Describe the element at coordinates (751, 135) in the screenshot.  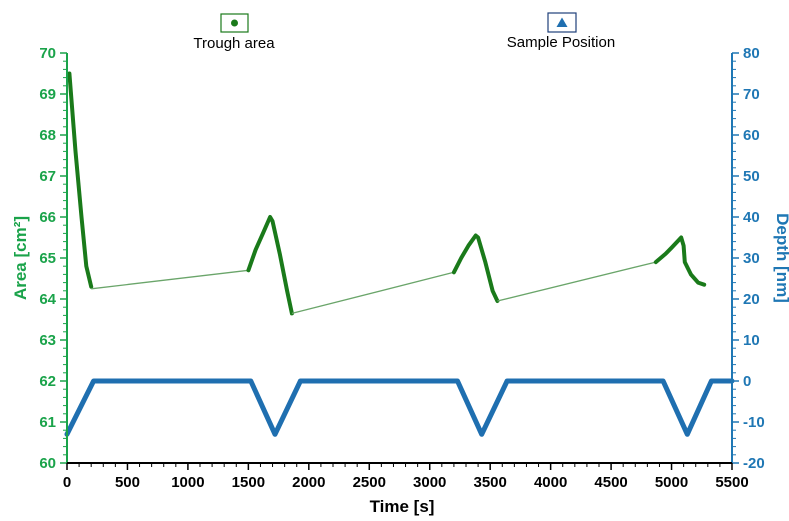
I see `right-tick-label: 60` at that location.